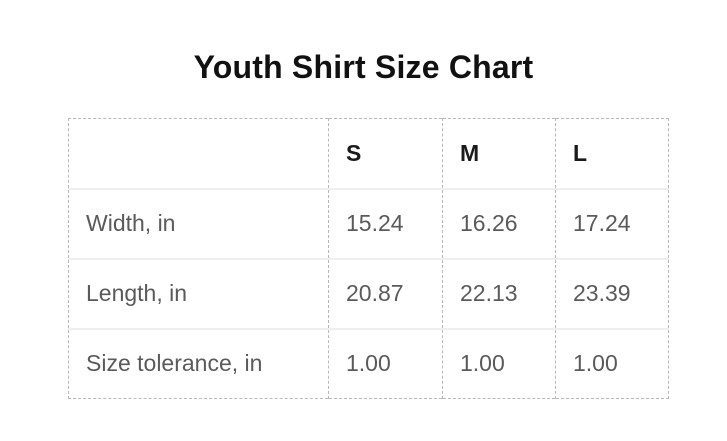 The width and height of the screenshot is (727, 441). I want to click on table-header-row: S M L, so click(369, 153).